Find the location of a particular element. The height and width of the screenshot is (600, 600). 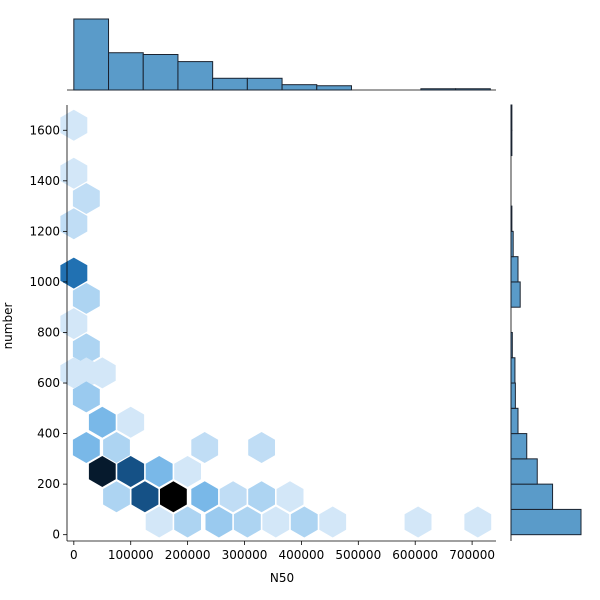

y-tick-label: 1200 is located at coordinates (44, 231).